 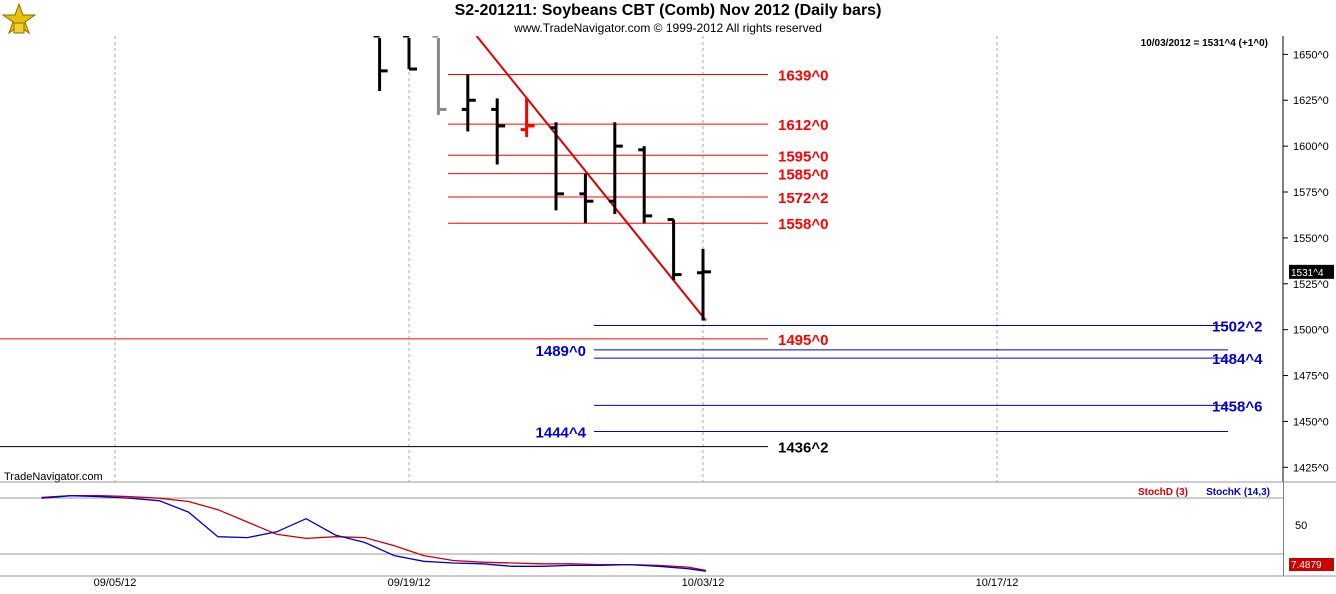 I want to click on price-axis-panel, so click(x=1309, y=315).